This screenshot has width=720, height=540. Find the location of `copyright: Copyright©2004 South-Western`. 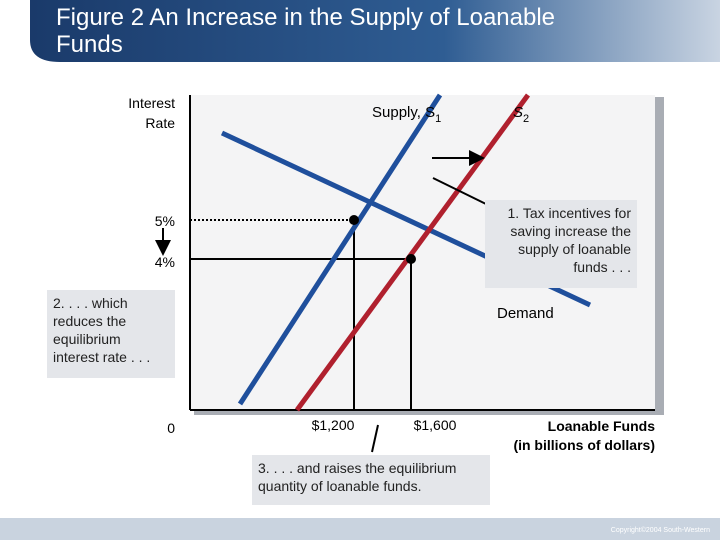

copyright: Copyright©2004 South-Western is located at coordinates (660, 530).